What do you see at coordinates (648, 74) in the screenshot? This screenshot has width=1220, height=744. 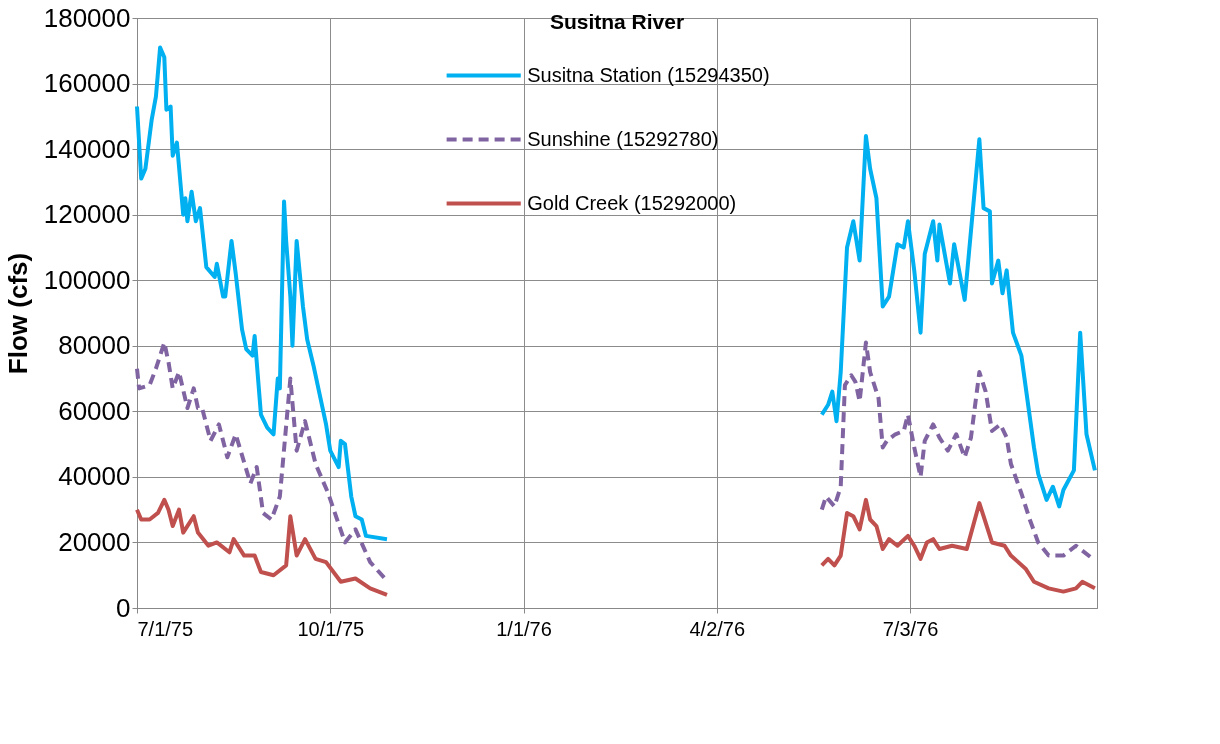 I see `legend-label: Susitna Station (15294350)` at bounding box center [648, 74].